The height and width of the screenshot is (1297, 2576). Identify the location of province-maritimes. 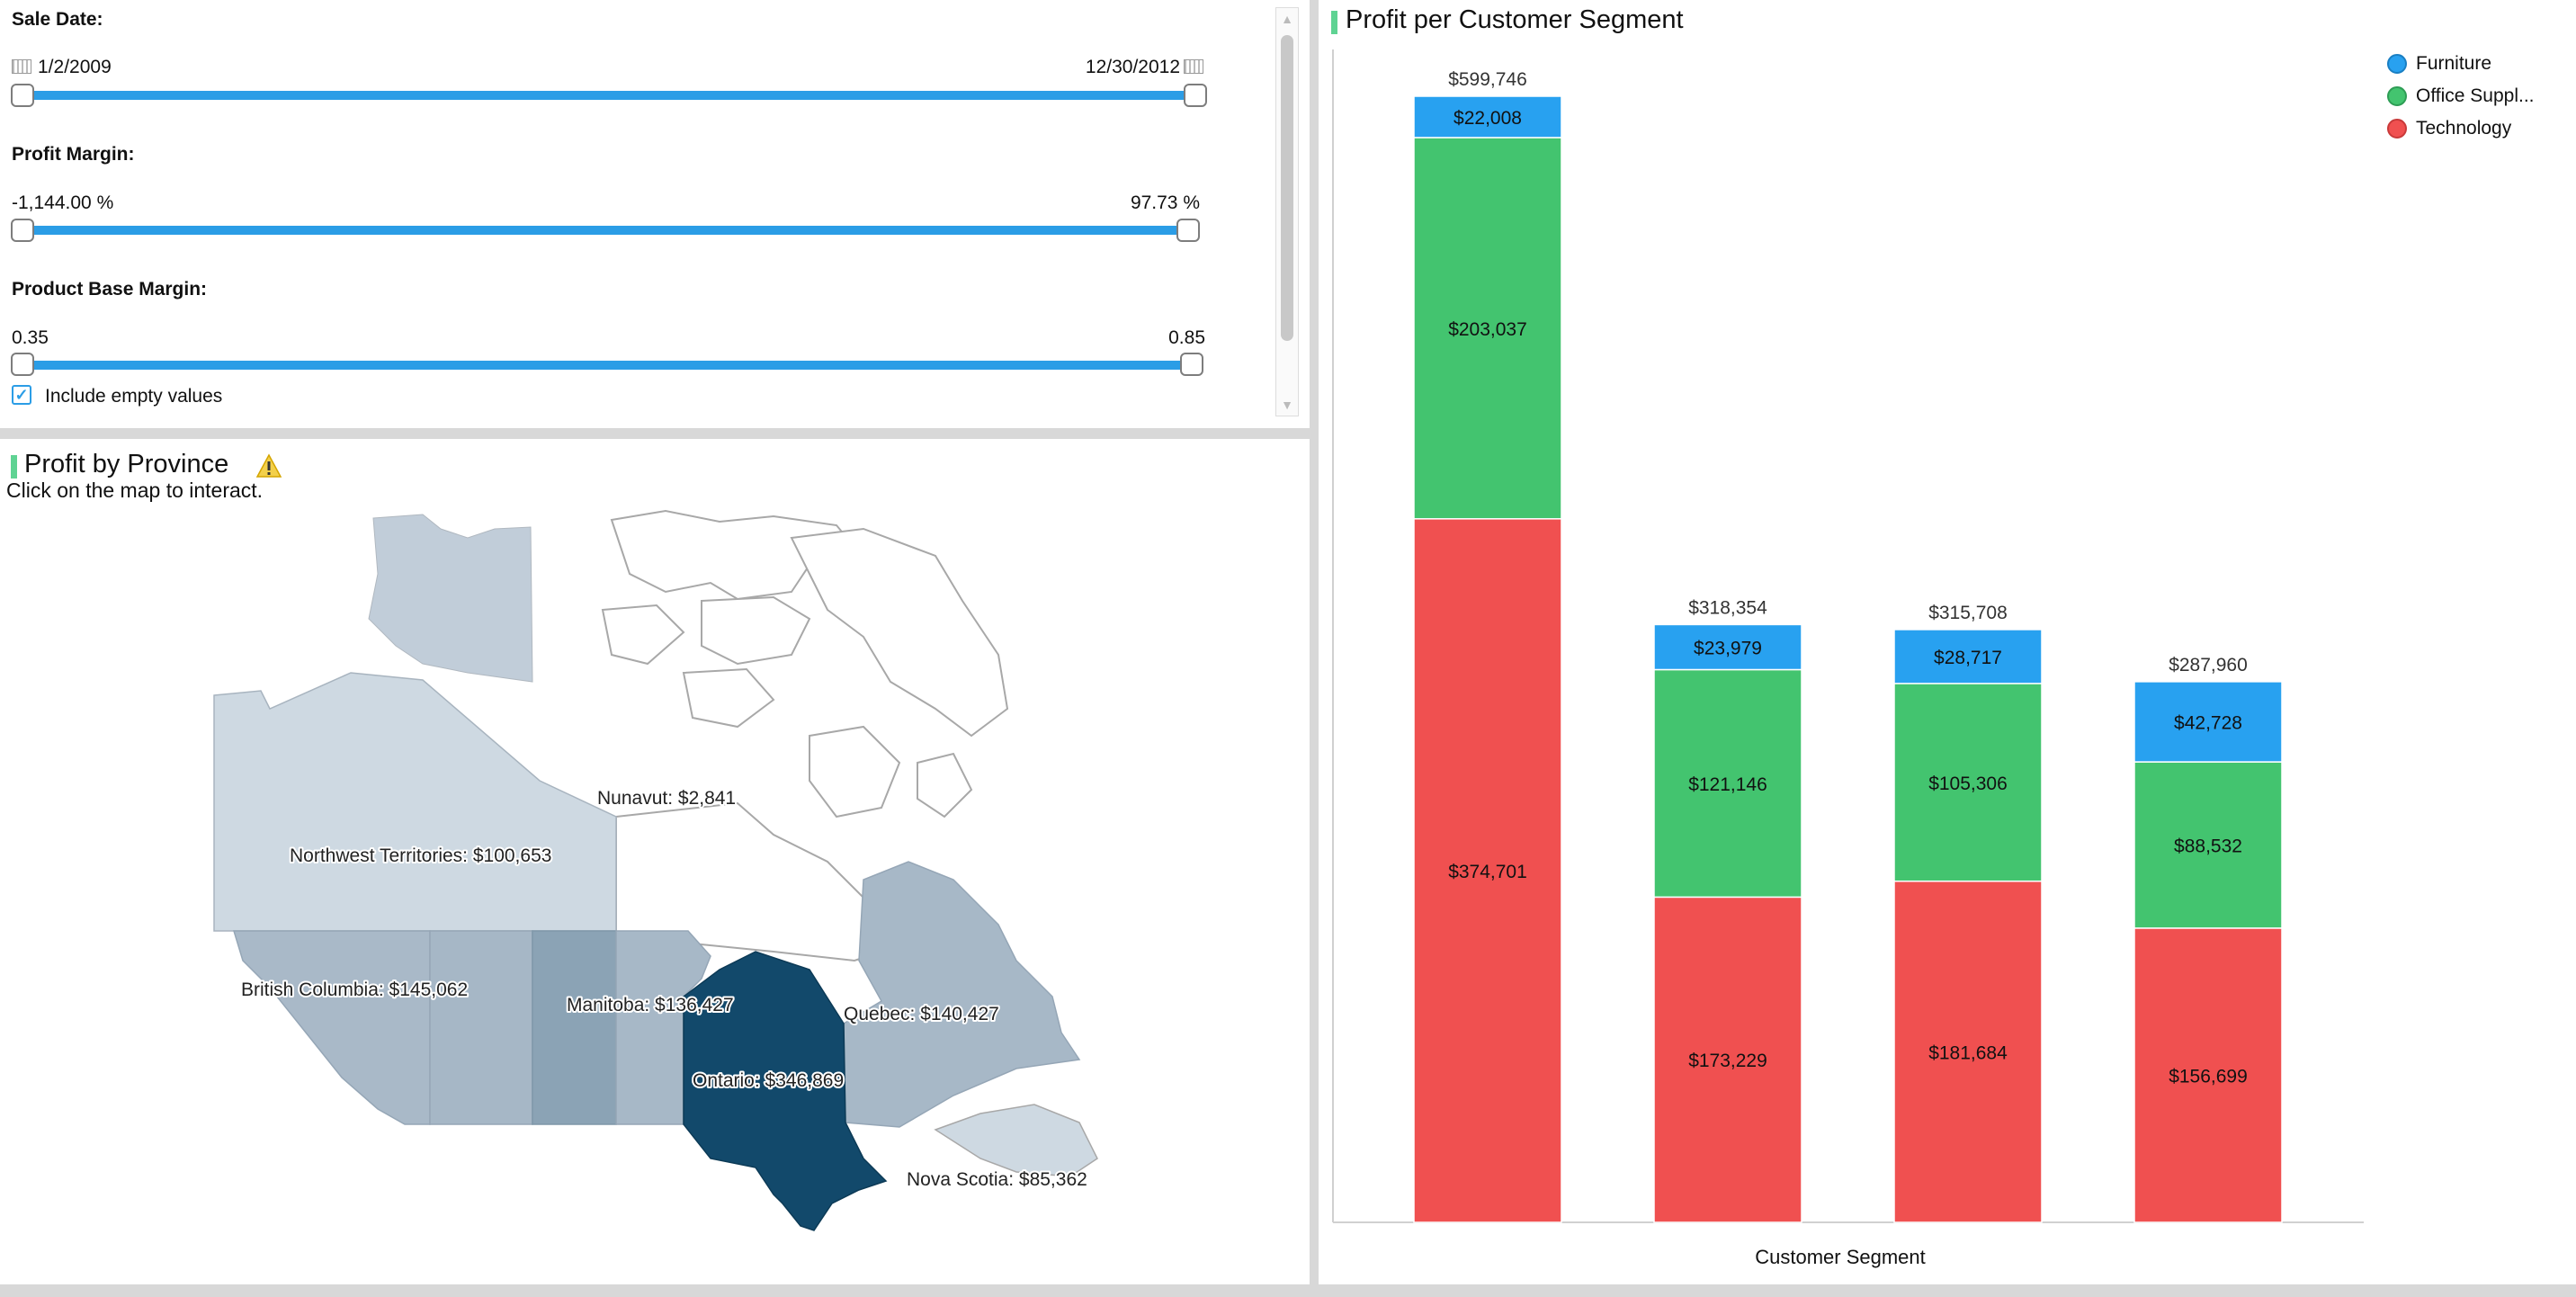
(1016, 1140).